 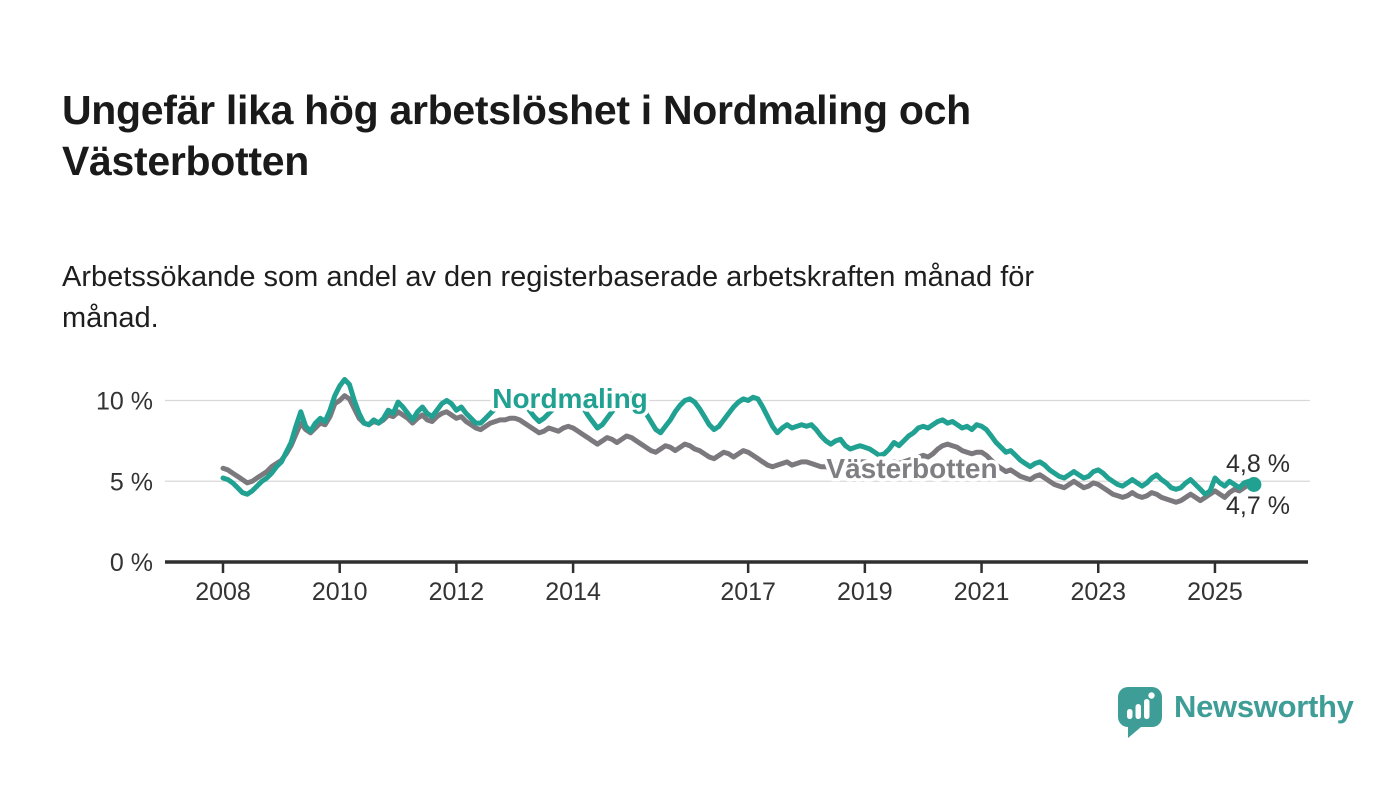 What do you see at coordinates (1140, 712) in the screenshot?
I see `bar-chart-speech-bubble-icon` at bounding box center [1140, 712].